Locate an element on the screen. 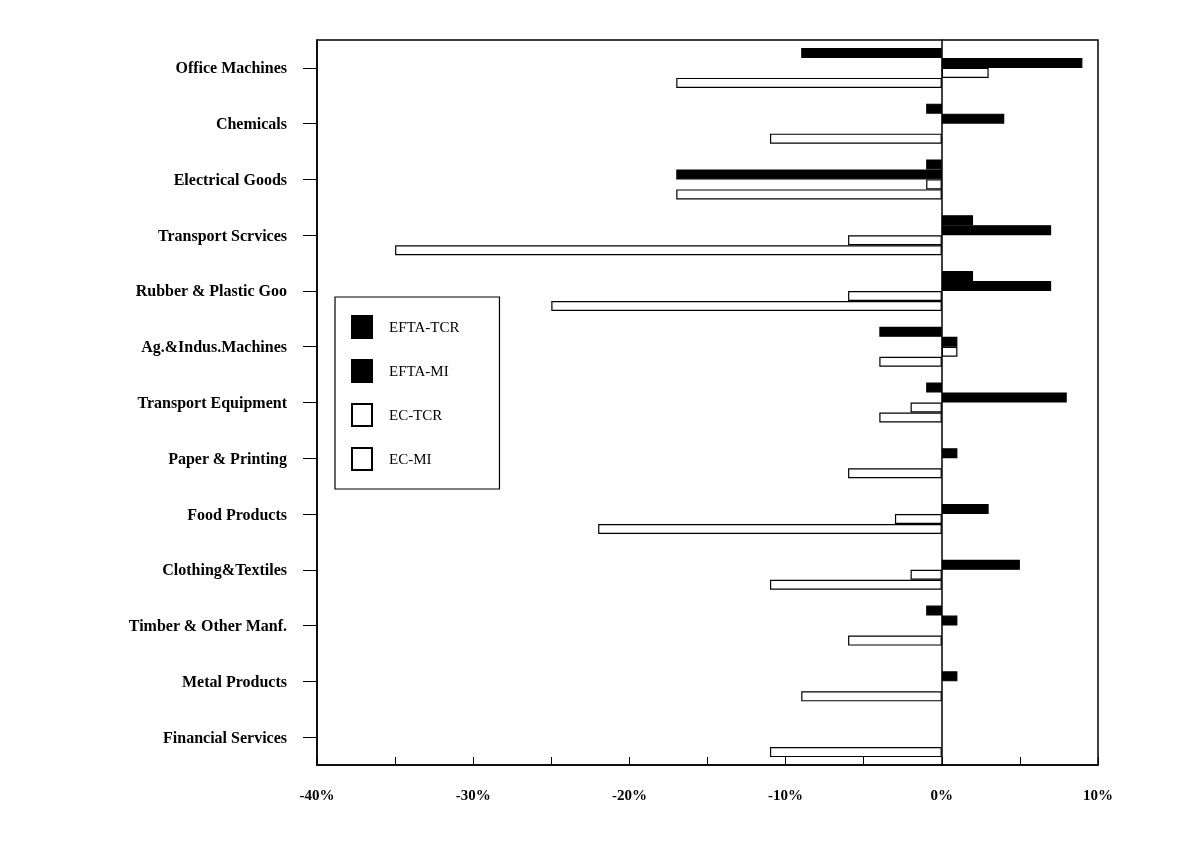  legend-label: EC-MI is located at coordinates (410, 459).